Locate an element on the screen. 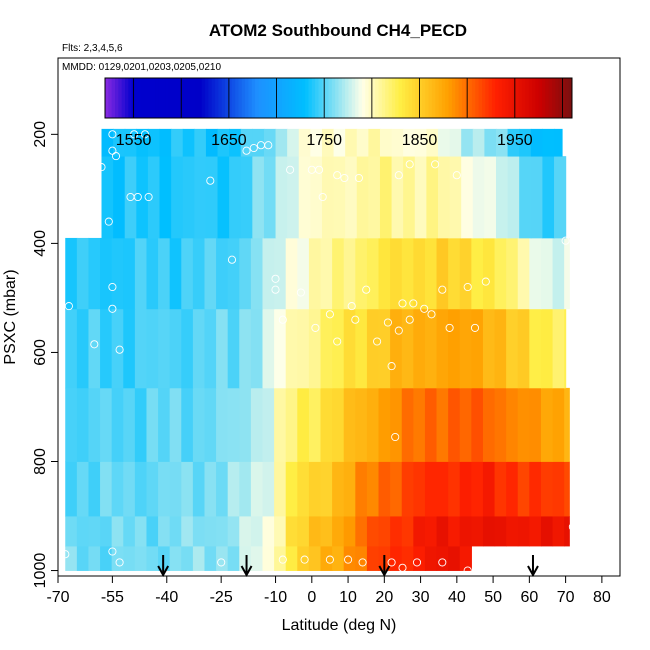  colorbar-fill is located at coordinates (339, 98).